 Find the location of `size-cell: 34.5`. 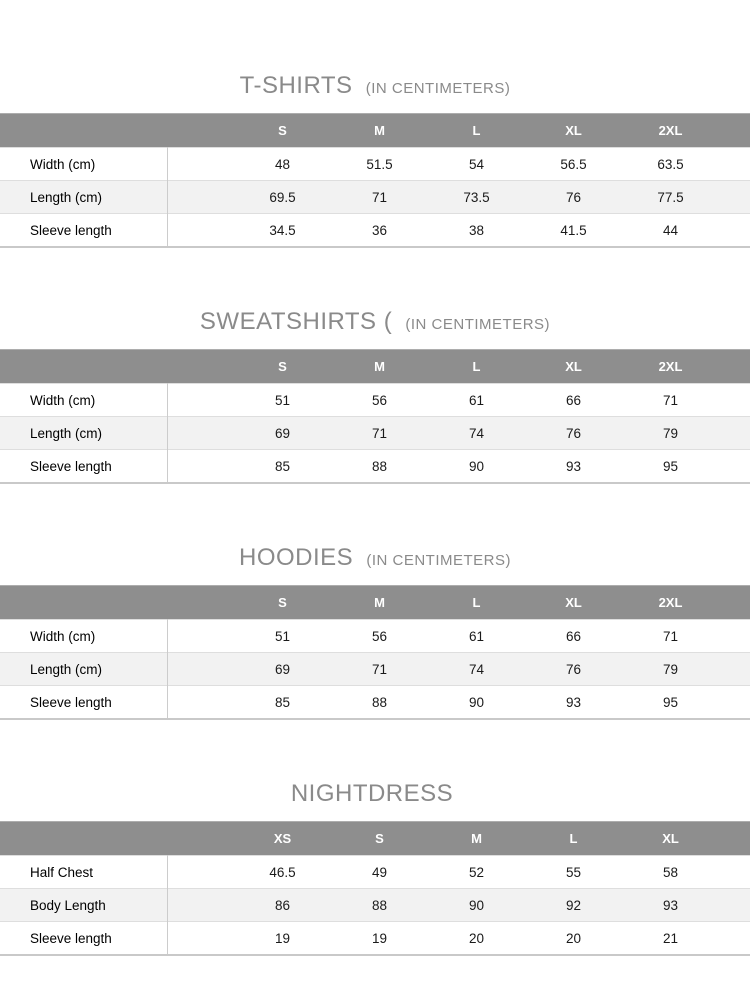

size-cell: 34.5 is located at coordinates (282, 230).